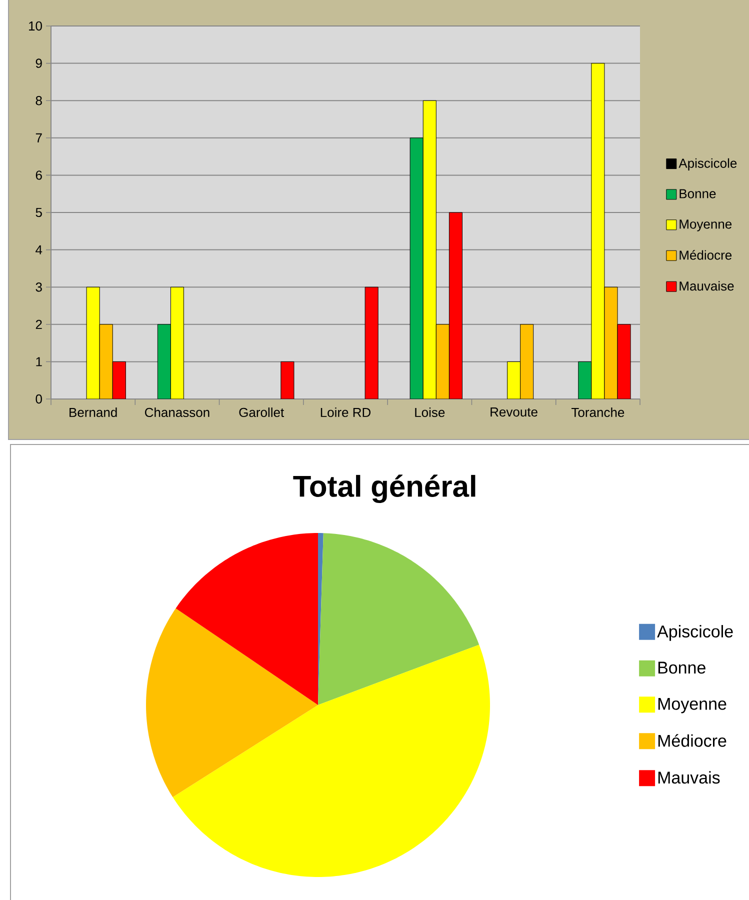 Image resolution: width=749 pixels, height=900 pixels. What do you see at coordinates (514, 412) in the screenshot?
I see `x-tick-label: Revoute` at bounding box center [514, 412].